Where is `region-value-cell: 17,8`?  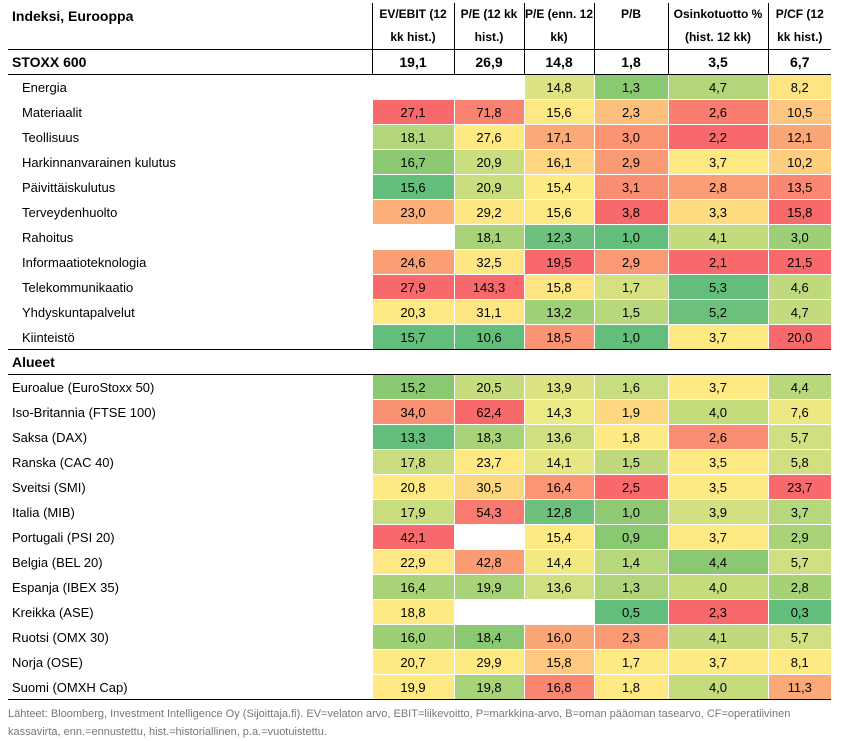
region-value-cell: 17,8 is located at coordinates (412, 462).